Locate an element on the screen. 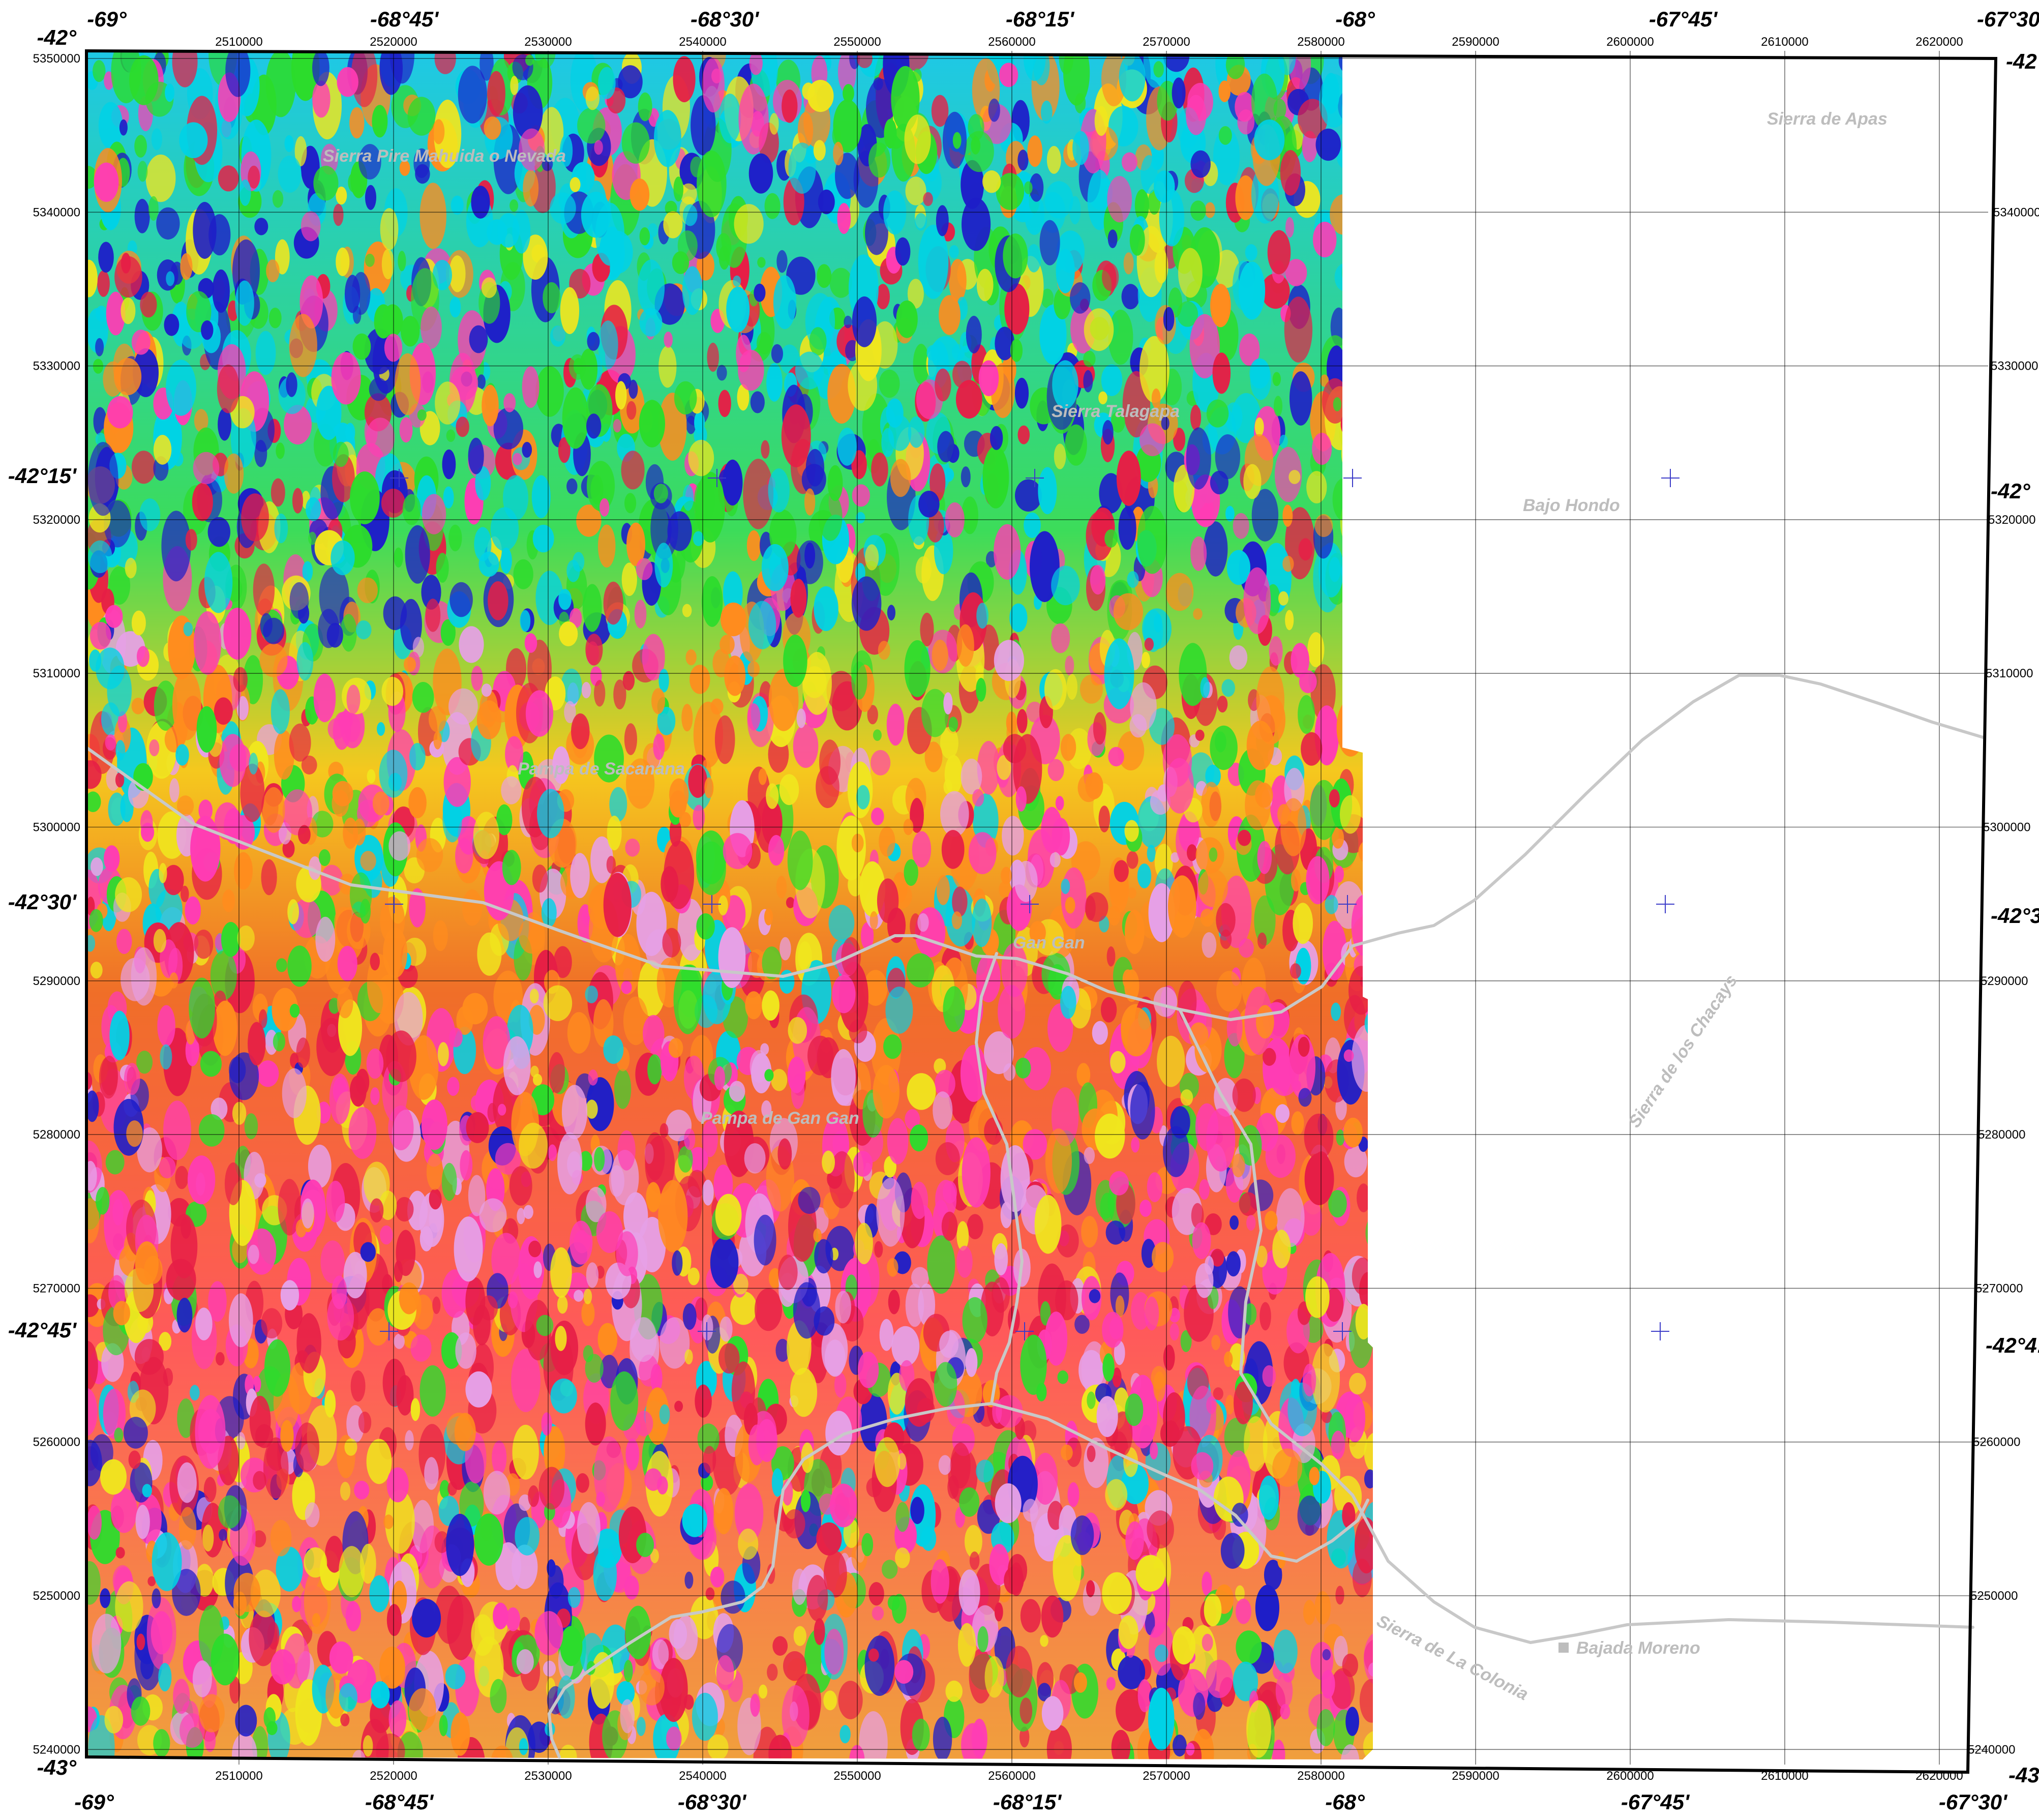  geo-cross-icon is located at coordinates (1352, 478).